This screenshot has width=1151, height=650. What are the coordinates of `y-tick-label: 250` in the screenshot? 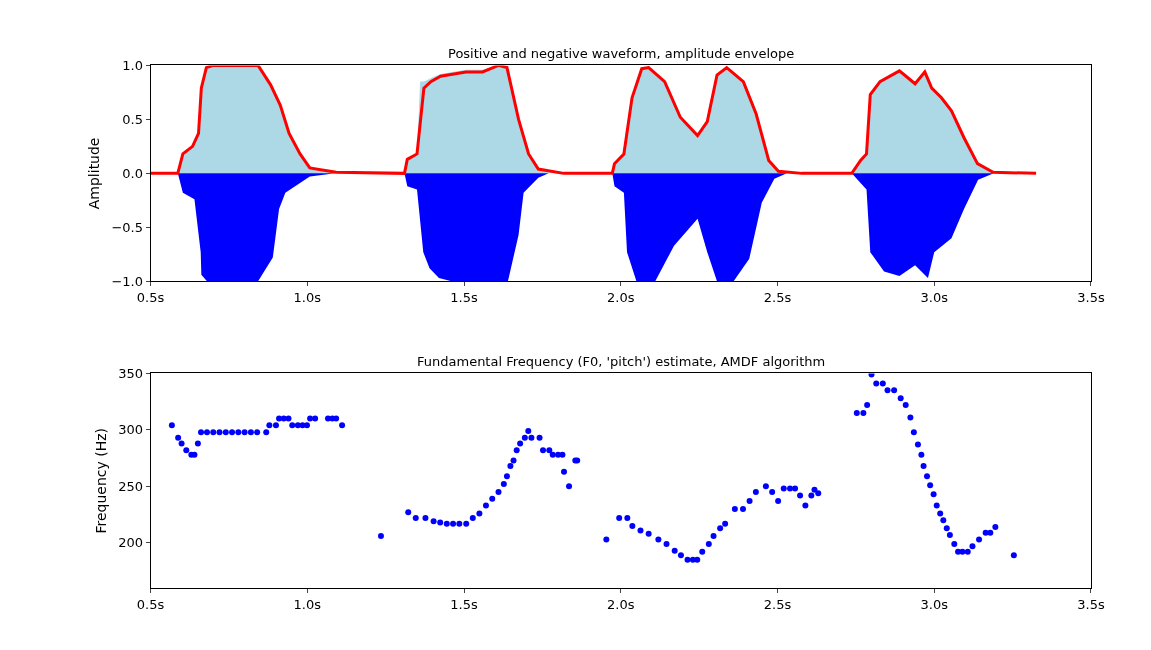 It's located at (130, 486).